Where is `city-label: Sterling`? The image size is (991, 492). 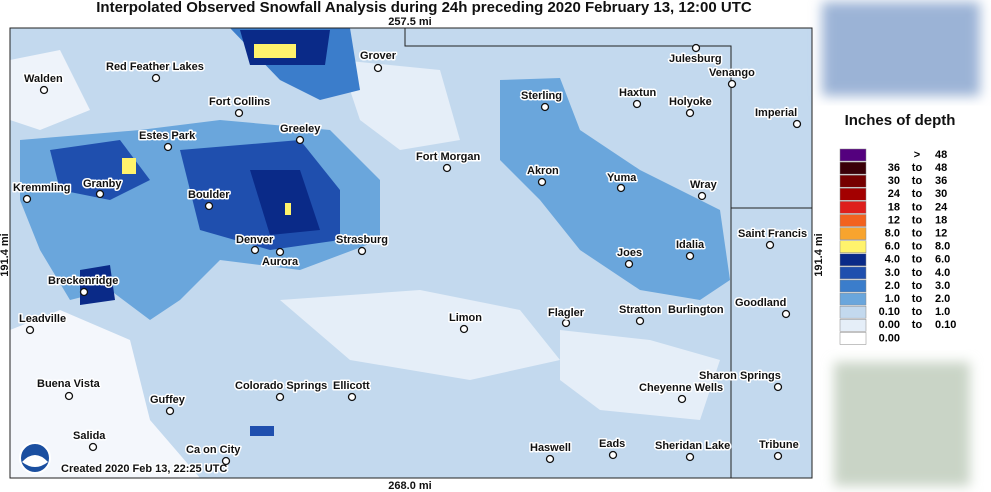
city-label: Sterling is located at coordinates (541, 96).